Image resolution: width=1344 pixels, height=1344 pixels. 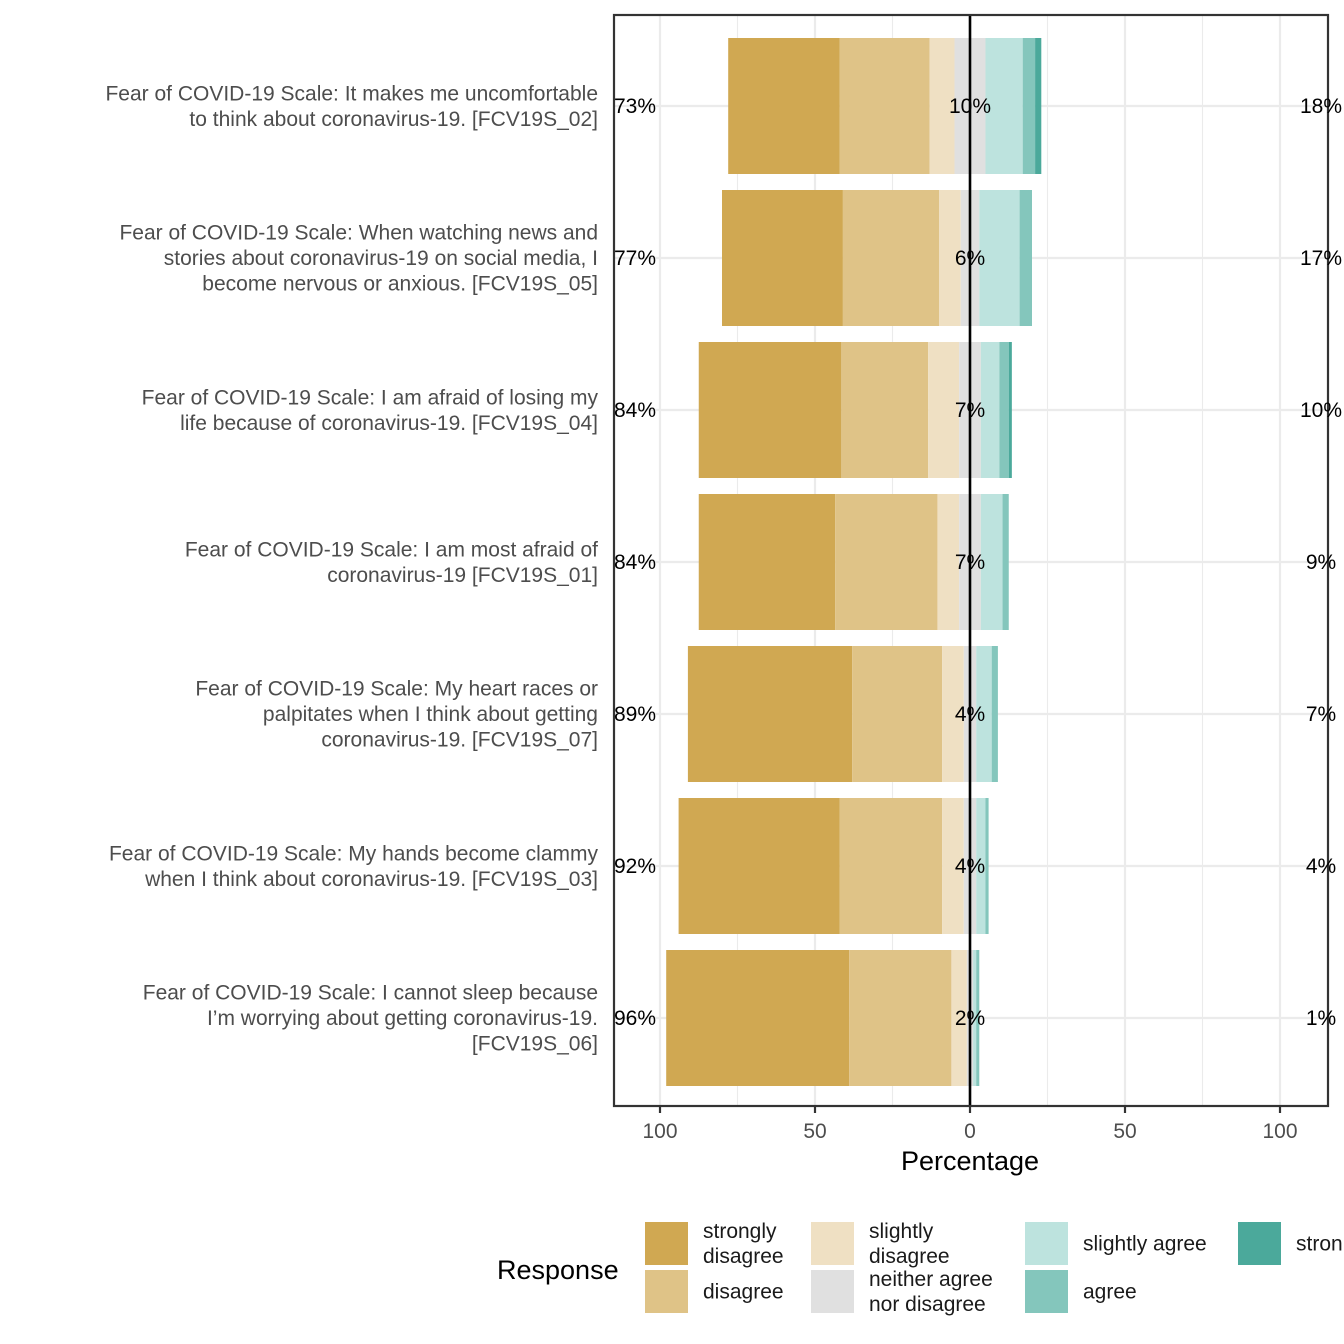 I want to click on right-percentage-label: 7%, so click(x=1321, y=714).